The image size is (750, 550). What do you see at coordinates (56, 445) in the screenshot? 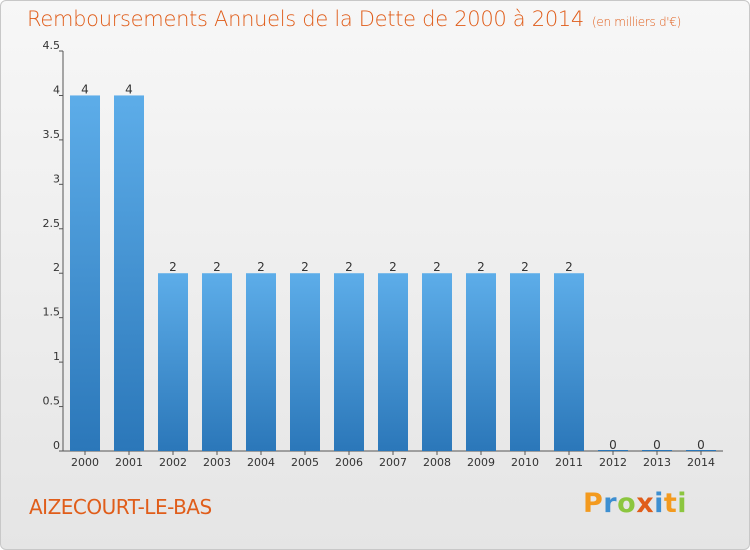
I see `y-tick-label: 0` at bounding box center [56, 445].